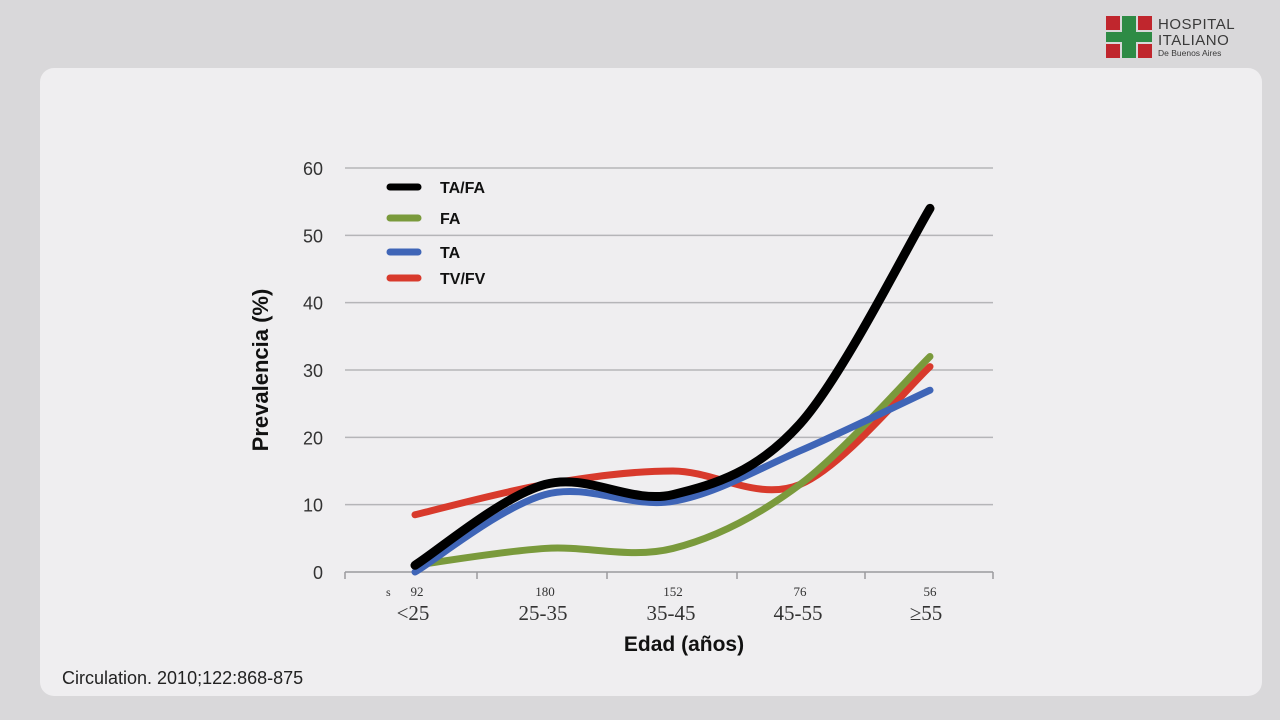 This screenshot has height=720, width=1280. Describe the element at coordinates (313, 169) in the screenshot. I see `y-tick-label: 60` at that location.